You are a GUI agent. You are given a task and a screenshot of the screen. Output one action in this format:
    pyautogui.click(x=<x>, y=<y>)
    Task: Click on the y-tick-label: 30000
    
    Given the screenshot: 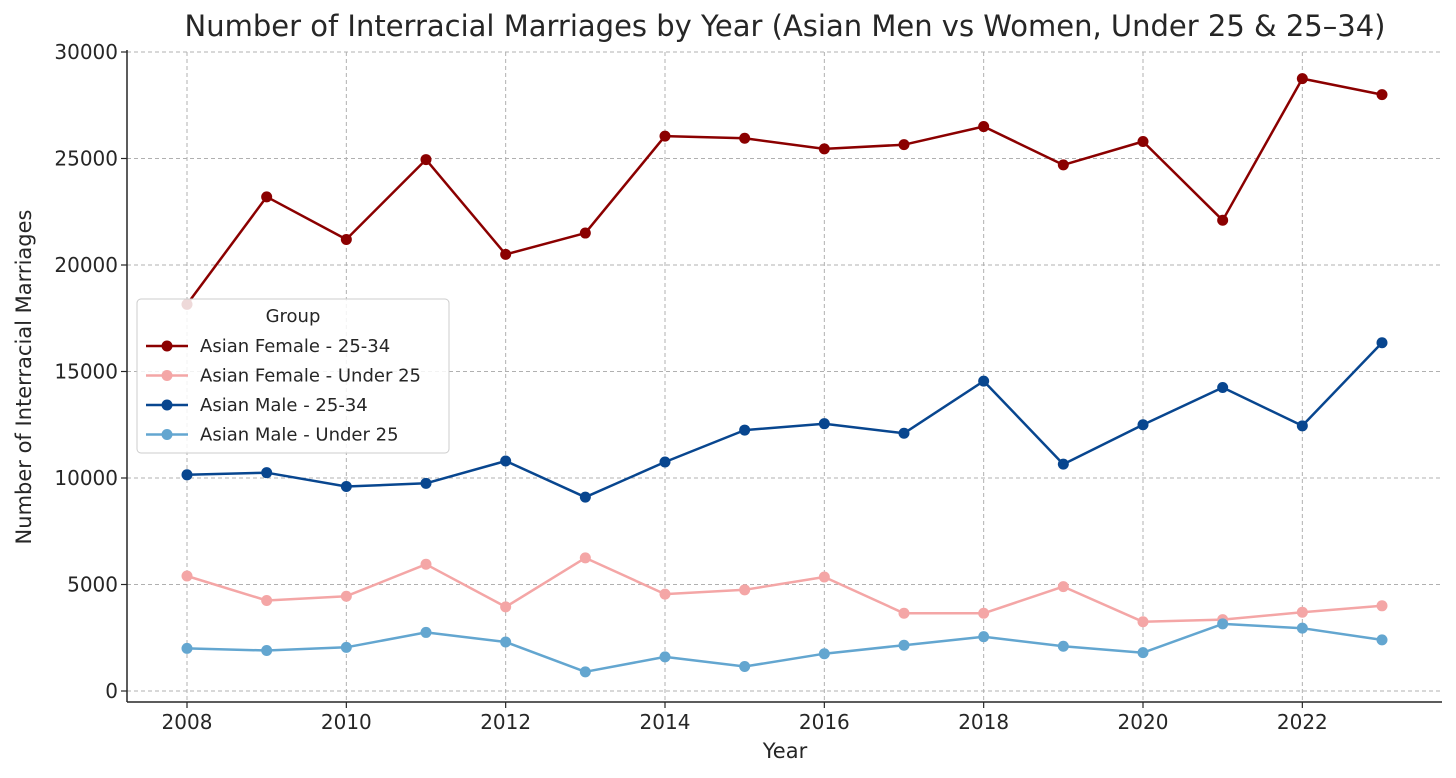 What is the action you would take?
    pyautogui.click(x=86, y=52)
    